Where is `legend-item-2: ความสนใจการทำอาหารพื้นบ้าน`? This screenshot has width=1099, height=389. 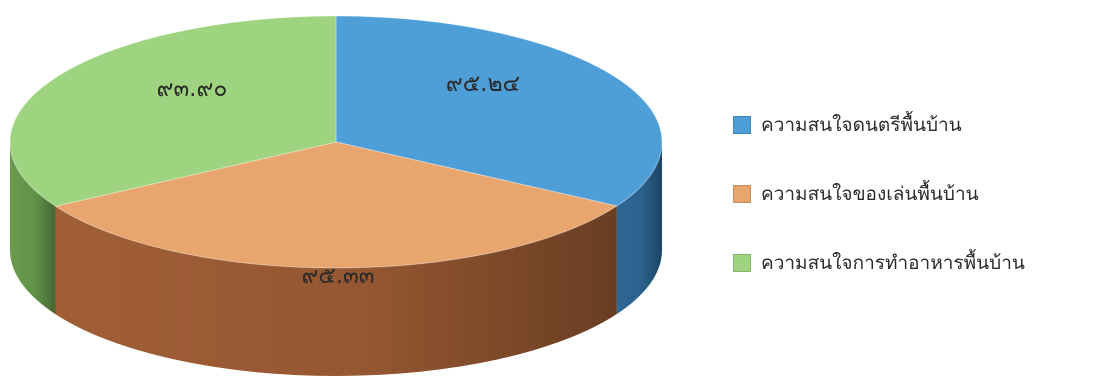 legend-item-2: ความสนใจการทำอาหารพื้นบ้าน is located at coordinates (879, 263).